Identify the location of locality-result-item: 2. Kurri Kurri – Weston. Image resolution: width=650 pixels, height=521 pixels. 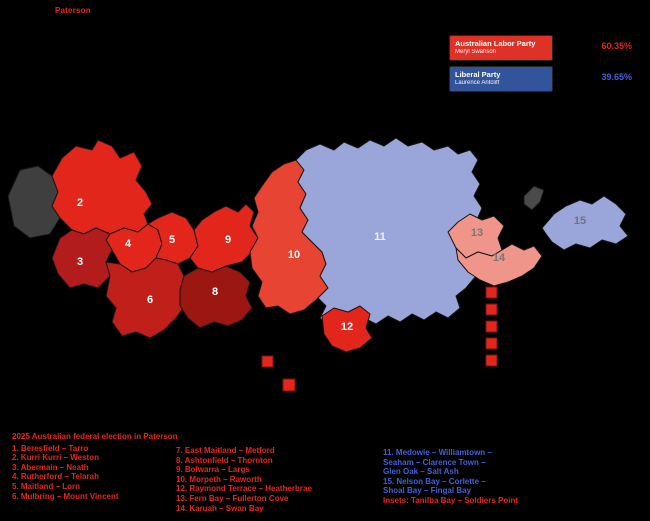
(55, 458).